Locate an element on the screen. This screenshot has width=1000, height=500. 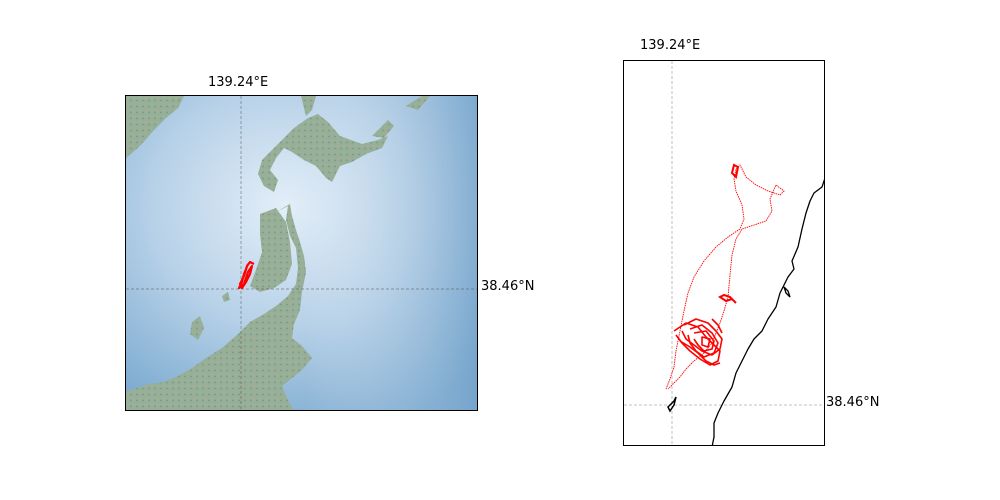
track-line is located at coordinates (246, 275).